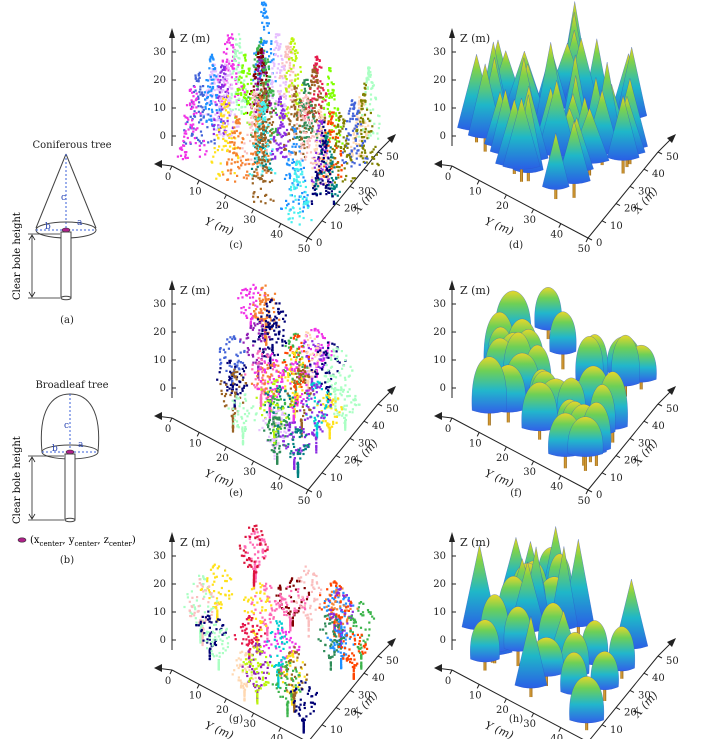  I want to click on schematic-title: Coniferous tree, so click(71, 145).